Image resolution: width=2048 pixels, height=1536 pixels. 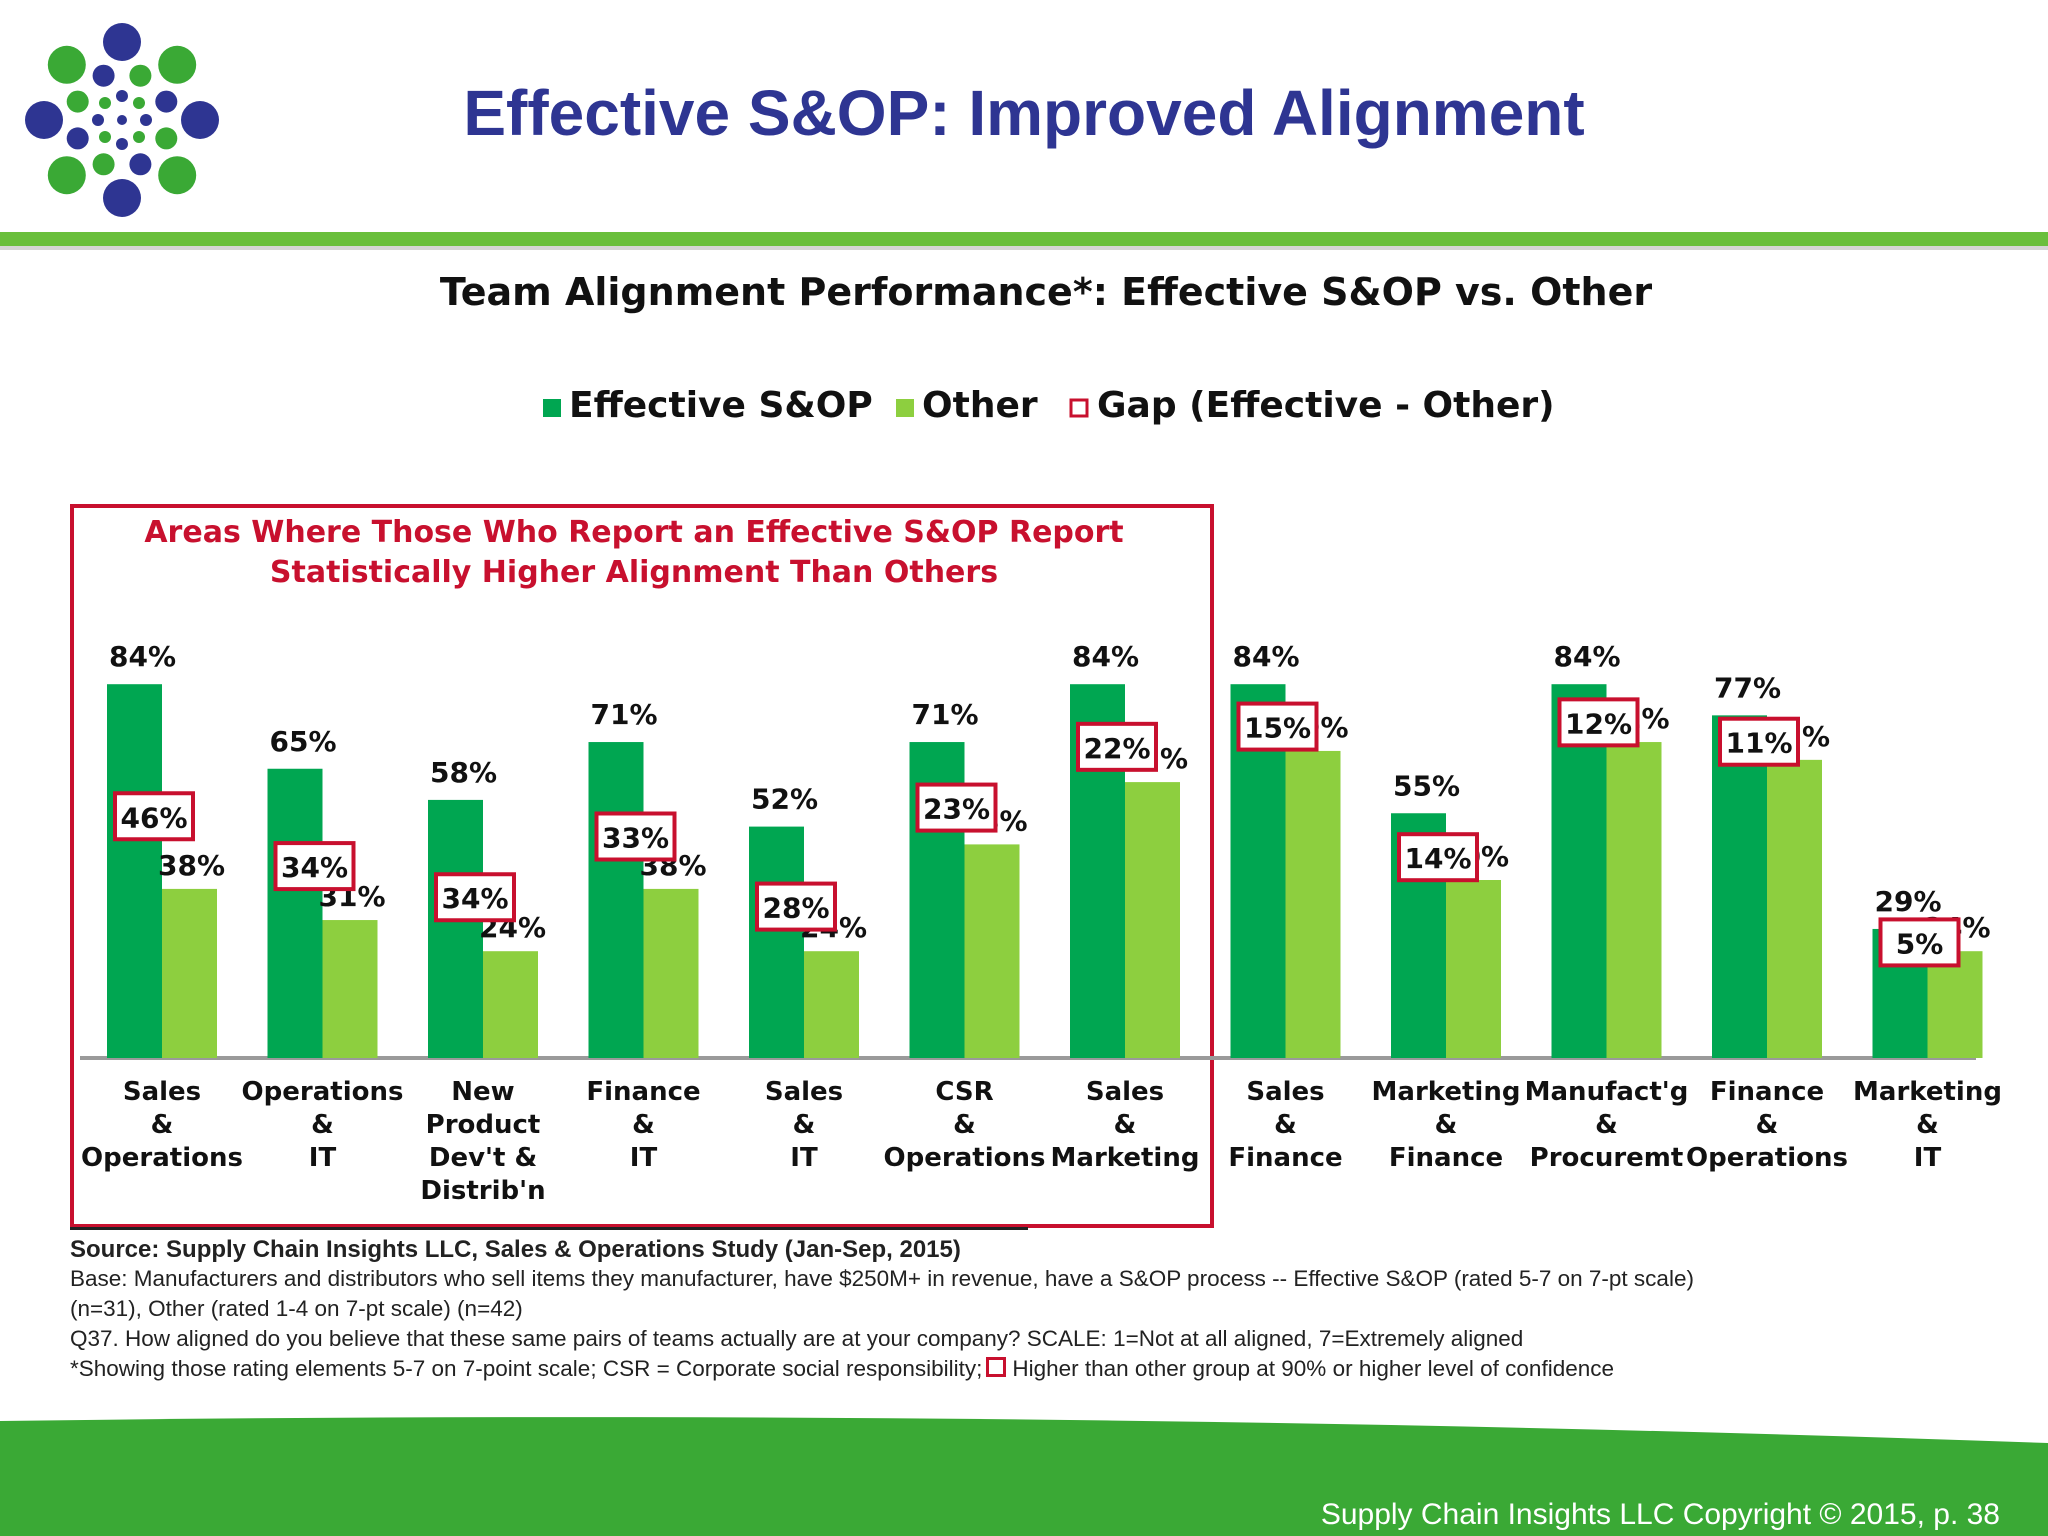 I want to click on value-label-effective: 77%, so click(x=1747, y=687).